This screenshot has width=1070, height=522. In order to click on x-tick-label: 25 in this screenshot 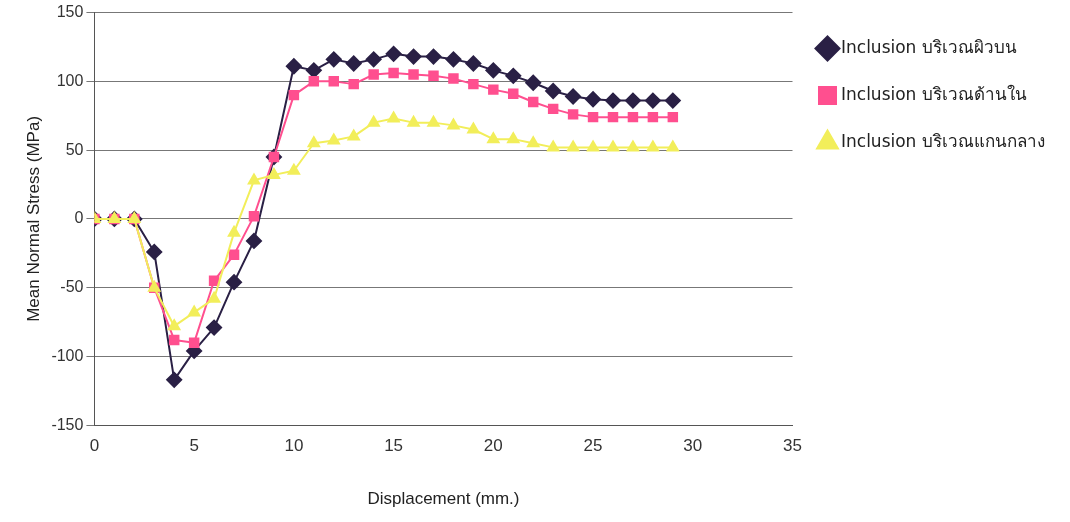, I will do `click(593, 446)`.